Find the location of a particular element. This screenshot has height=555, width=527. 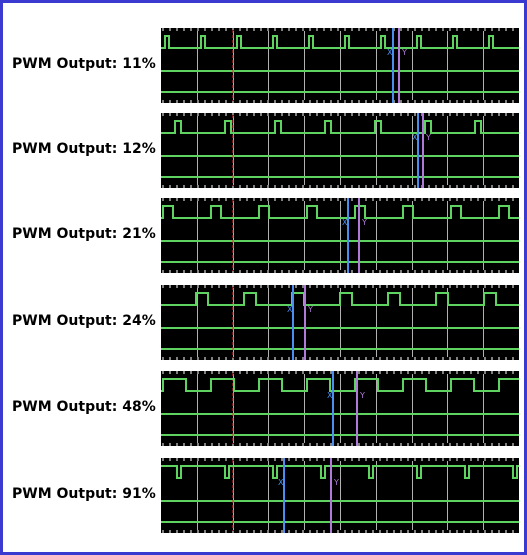

pwm-output-label: PWM Output: 21% is located at coordinates (84, 234).